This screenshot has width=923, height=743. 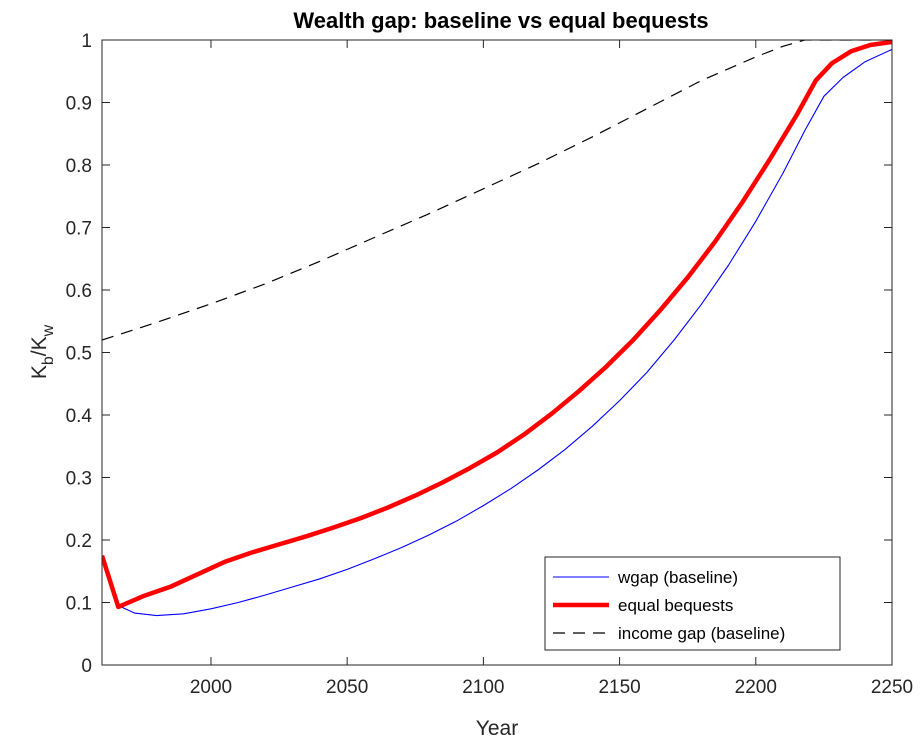 What do you see at coordinates (79, 479) in the screenshot?
I see `y-tick-label: 0.3` at bounding box center [79, 479].